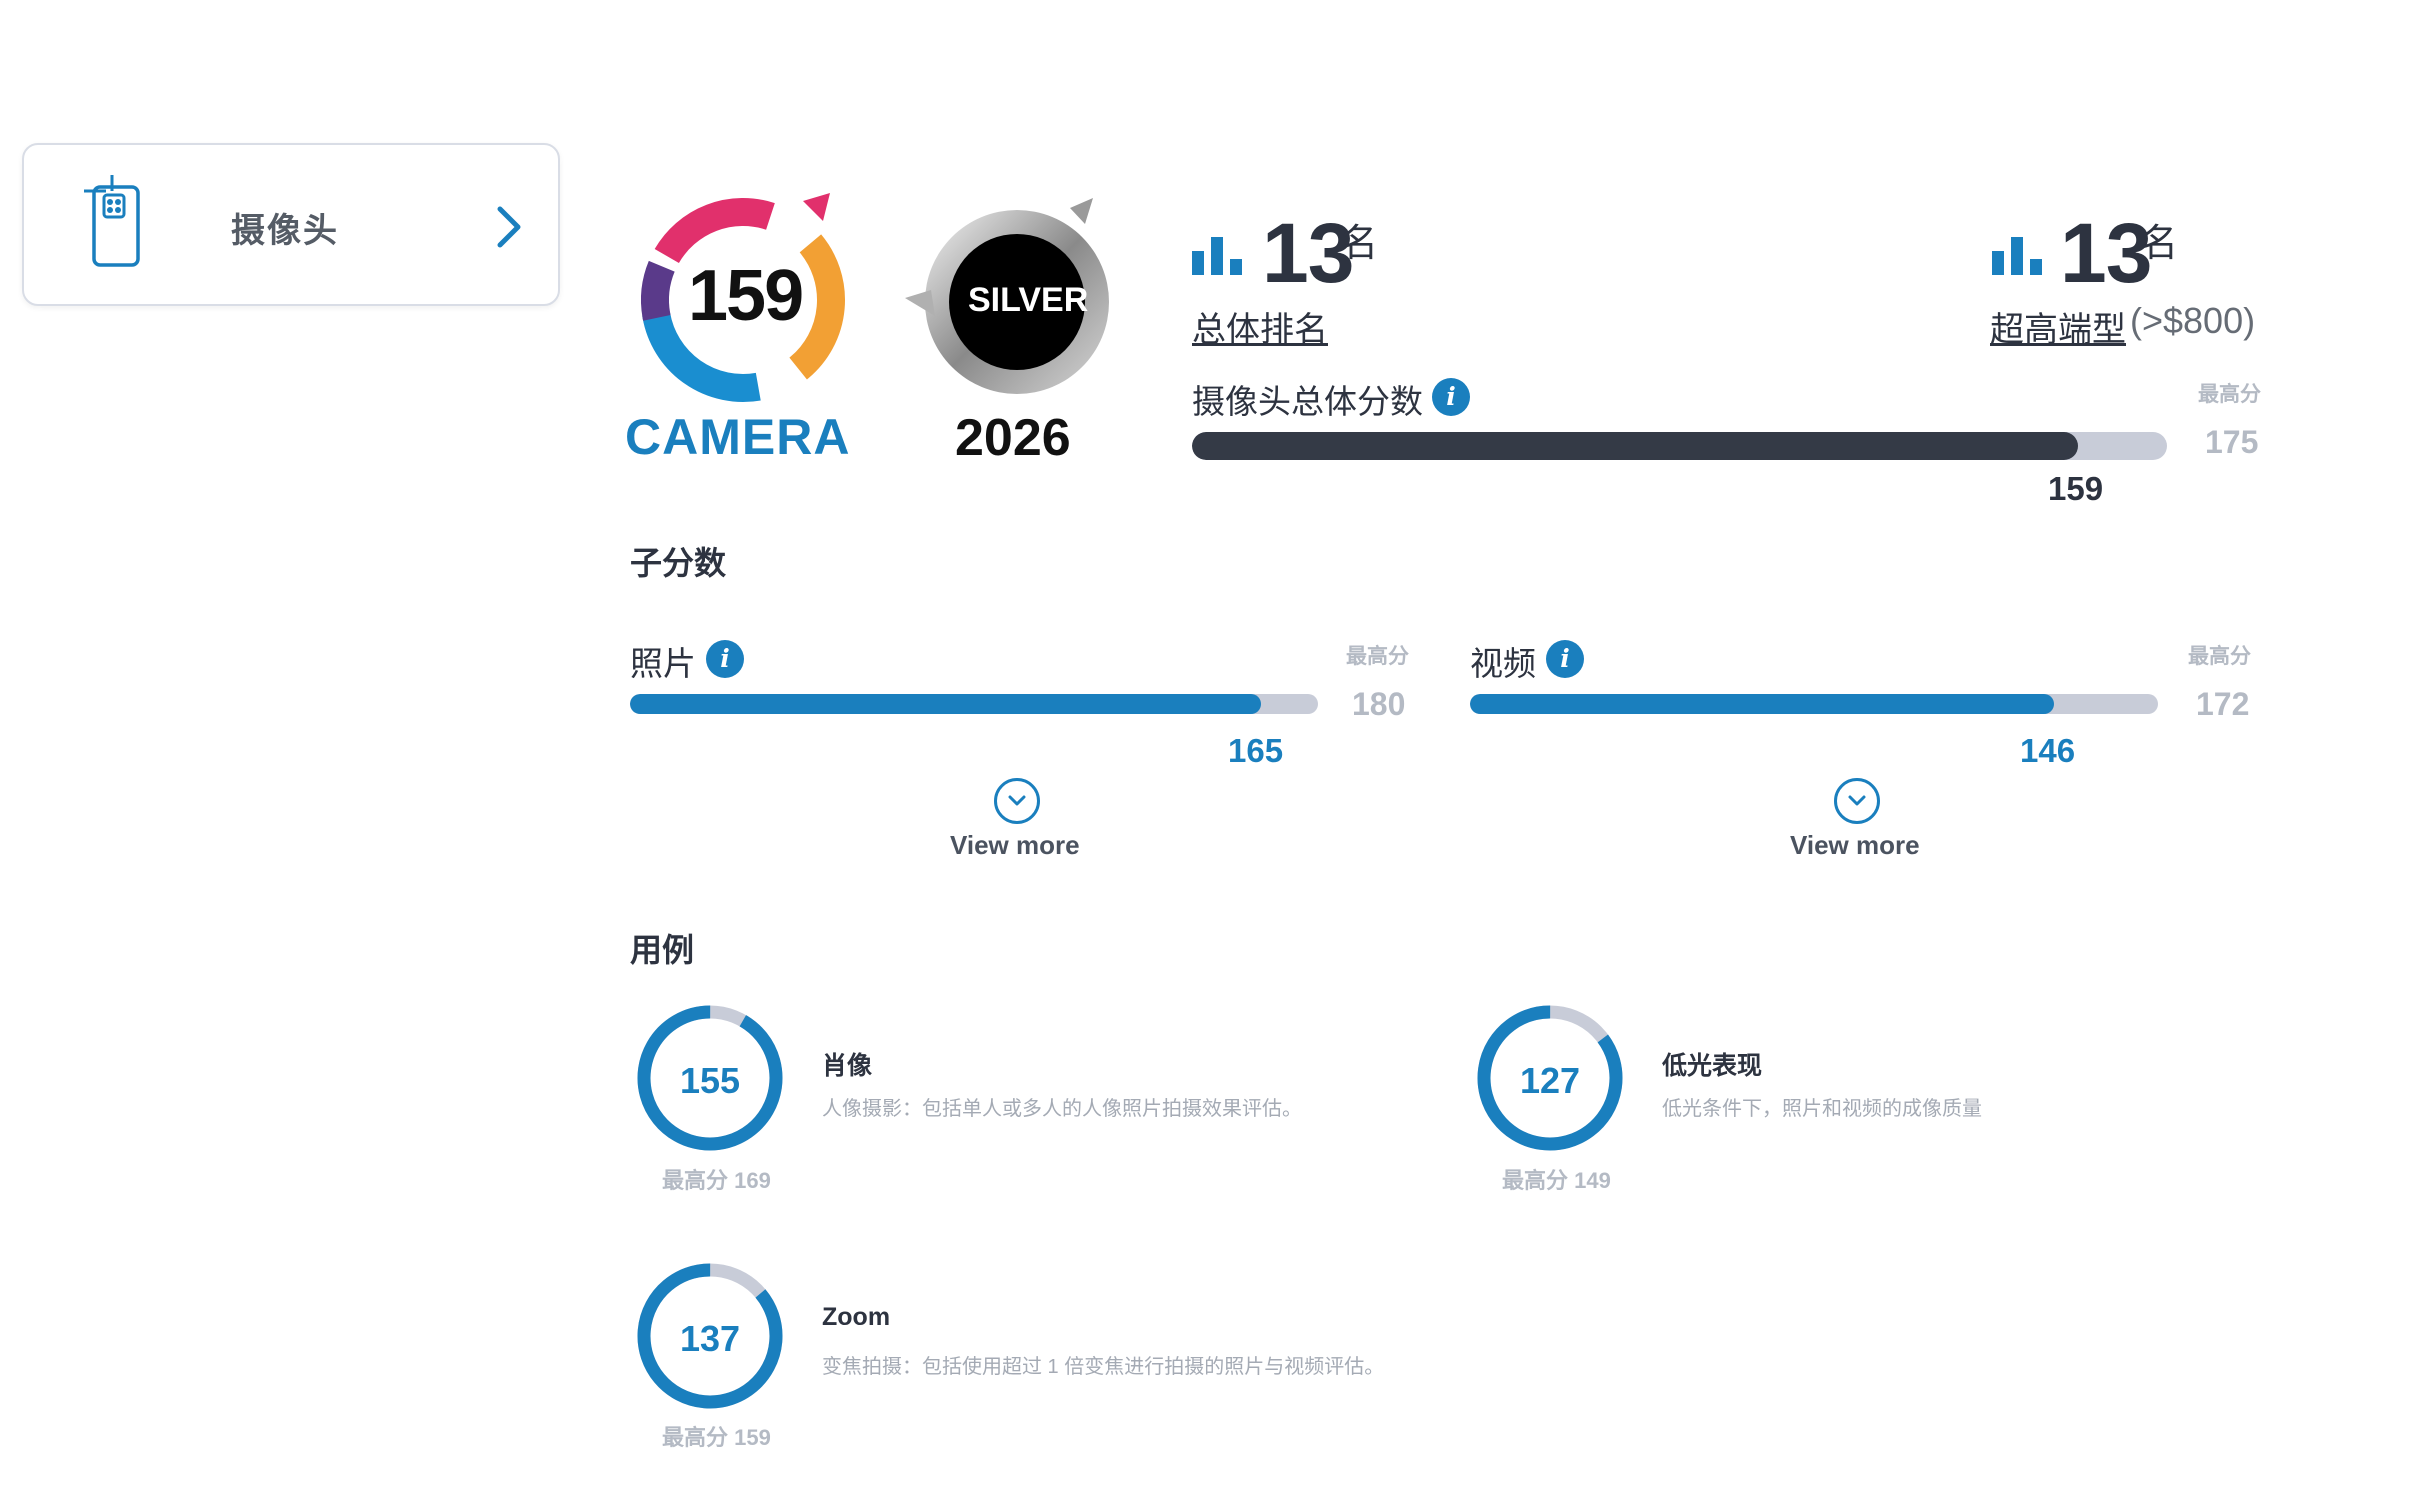  Describe the element at coordinates (716, 1437) in the screenshot. I see `zoom-max-score: 最高分 159` at that location.